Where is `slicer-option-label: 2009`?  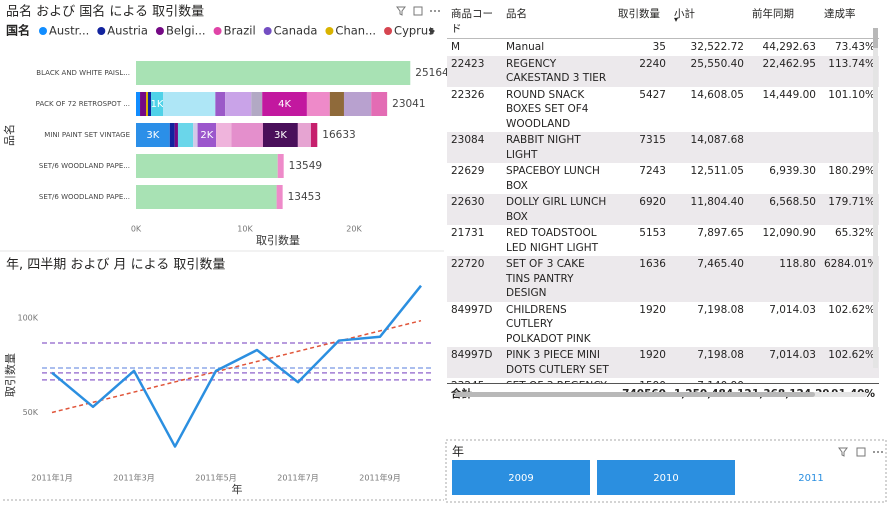 slicer-option-label: 2009 is located at coordinates (520, 478).